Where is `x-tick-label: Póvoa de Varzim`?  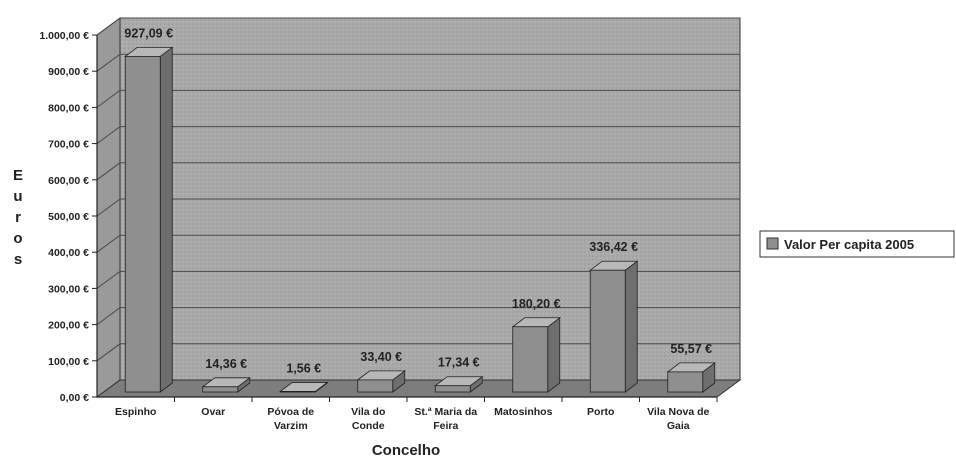 x-tick-label: Póvoa de Varzim is located at coordinates (290, 419).